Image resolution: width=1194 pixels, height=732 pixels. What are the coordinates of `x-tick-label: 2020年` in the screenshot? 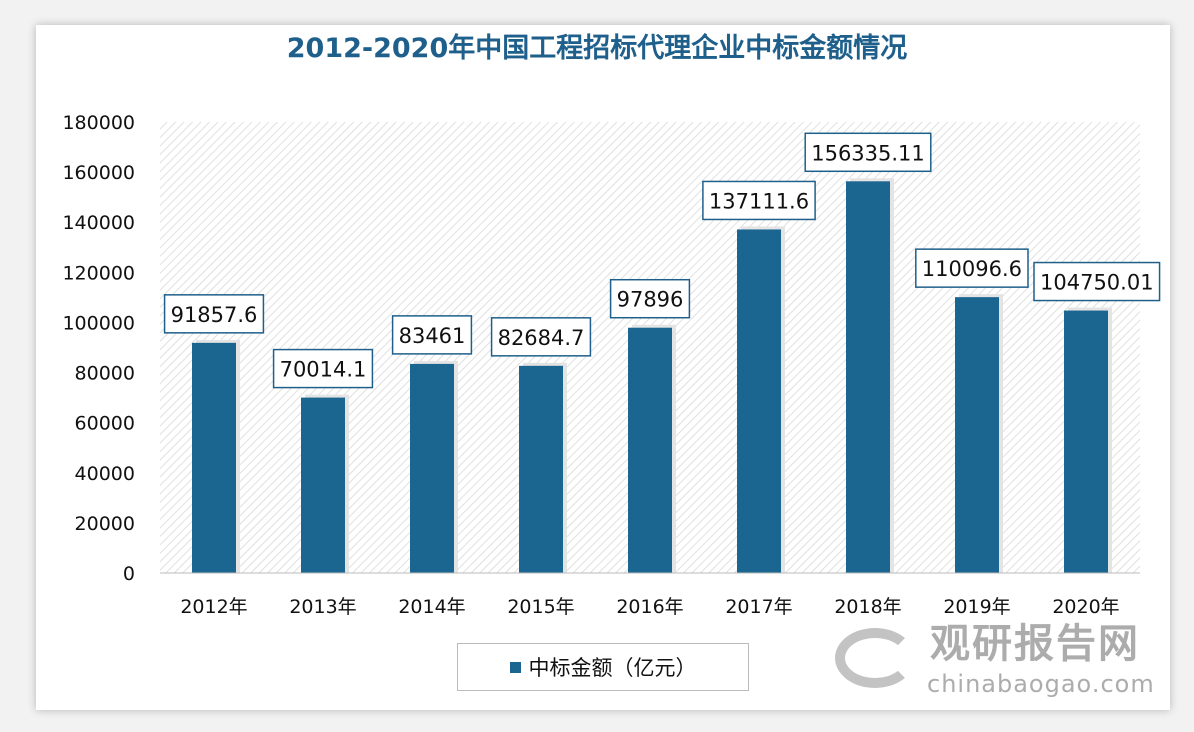 It's located at (1085, 607).